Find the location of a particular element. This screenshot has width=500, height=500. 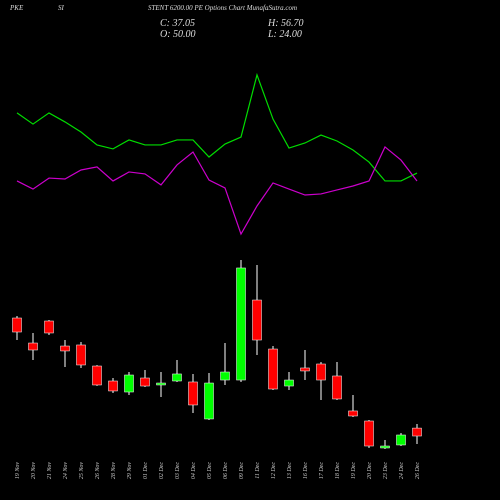

x-tick-label: 20 Dec is located at coordinates (370, 470).